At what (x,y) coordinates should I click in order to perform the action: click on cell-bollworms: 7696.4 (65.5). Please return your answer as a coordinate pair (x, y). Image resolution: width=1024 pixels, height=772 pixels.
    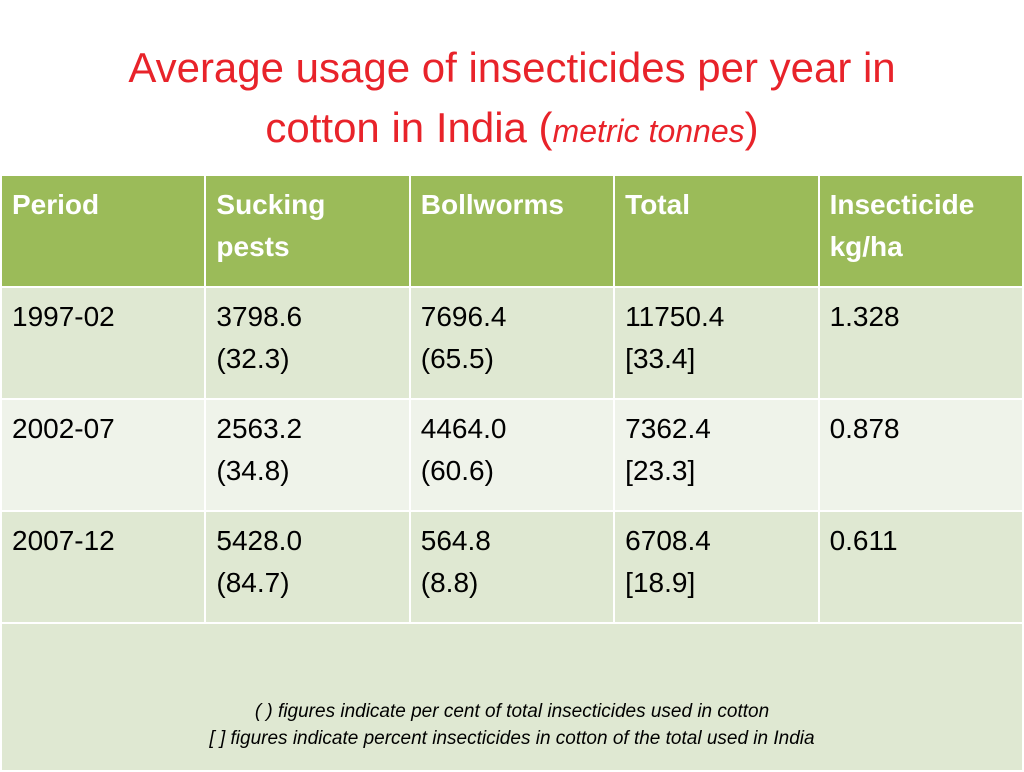
    Looking at the image, I should click on (512, 343).